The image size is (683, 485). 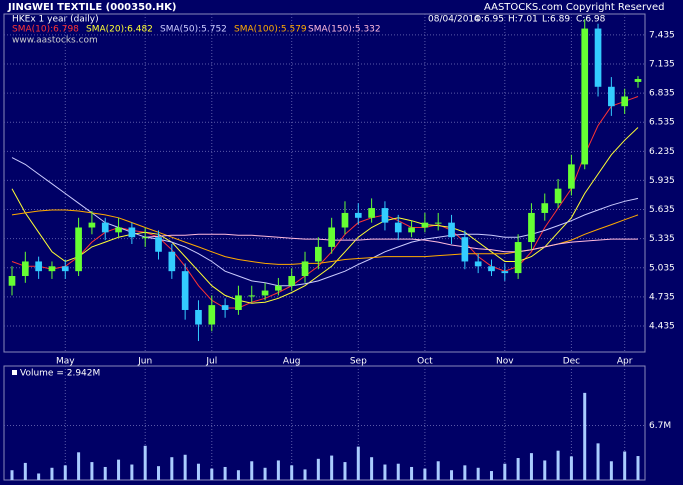 I want to click on x-tick-label: May, so click(x=65, y=362).